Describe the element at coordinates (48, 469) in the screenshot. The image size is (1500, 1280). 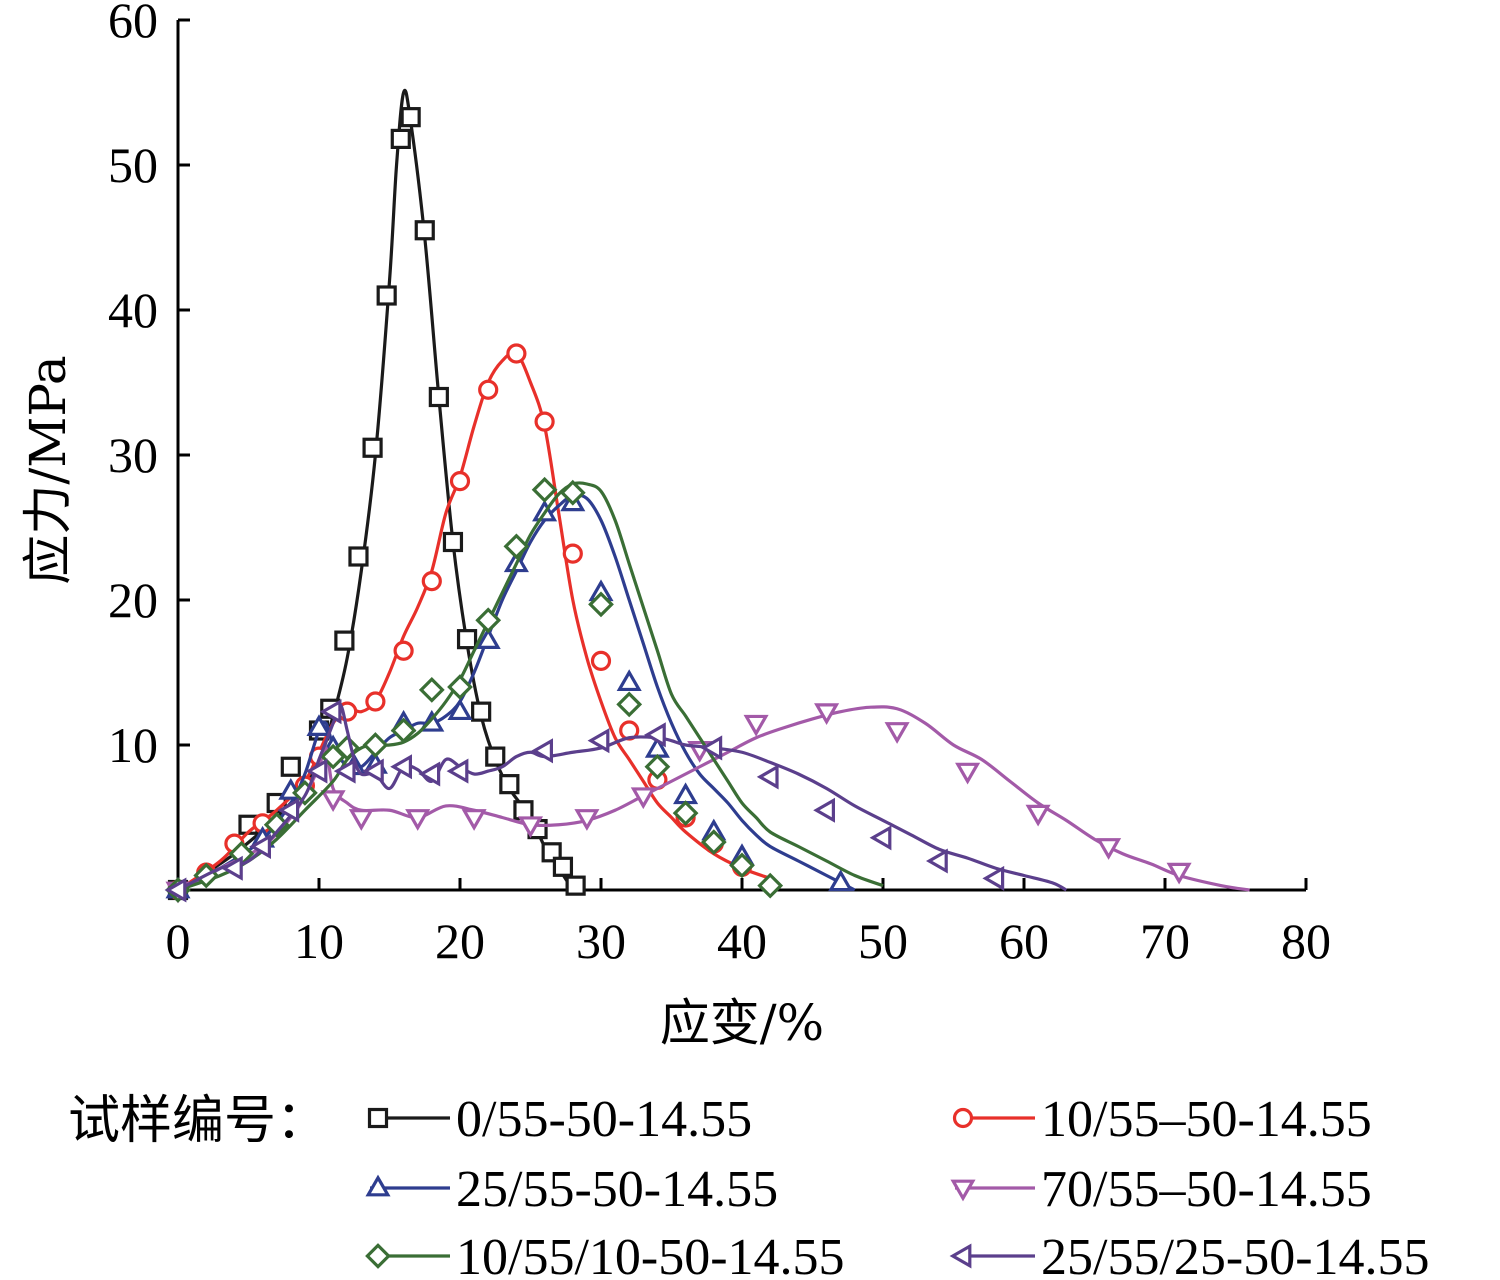
I see `y-axis-title: 应力/MPa` at that location.